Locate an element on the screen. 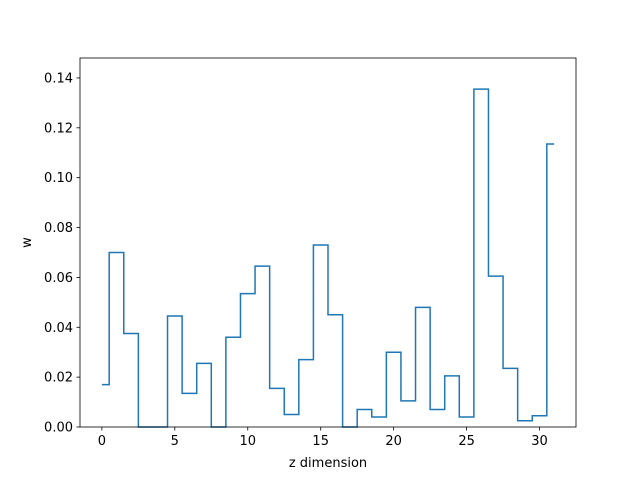  y-axis-label: w is located at coordinates (27, 242).